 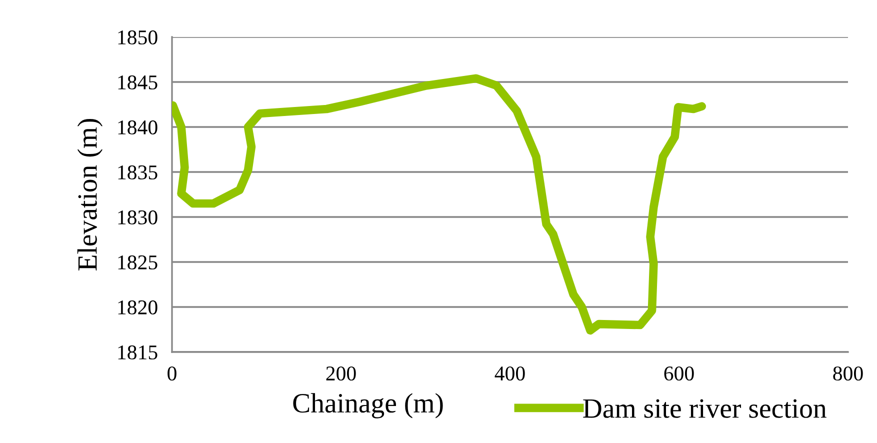 What do you see at coordinates (138, 262) in the screenshot?
I see `y-tick-label: 1825` at bounding box center [138, 262].